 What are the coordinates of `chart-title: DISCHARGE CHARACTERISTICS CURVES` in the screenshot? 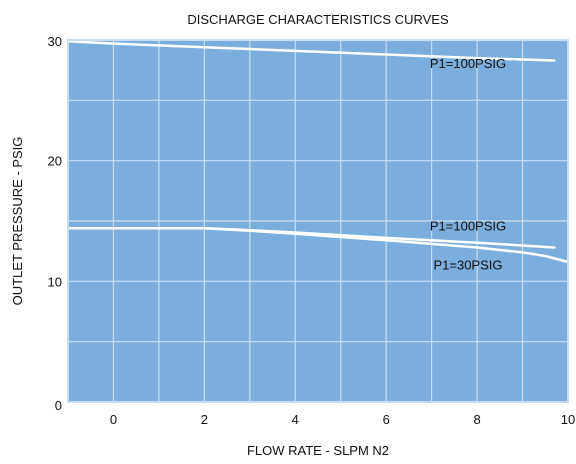 It's located at (318, 19).